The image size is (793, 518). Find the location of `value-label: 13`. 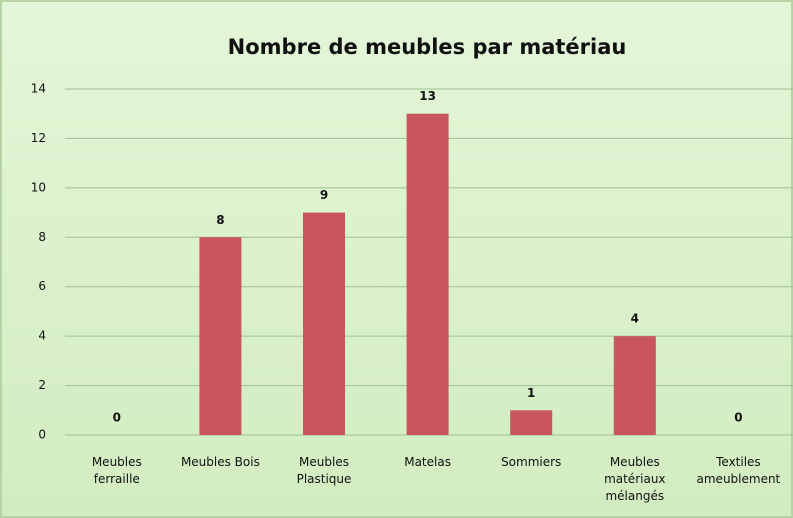

value-label: 13 is located at coordinates (427, 96).